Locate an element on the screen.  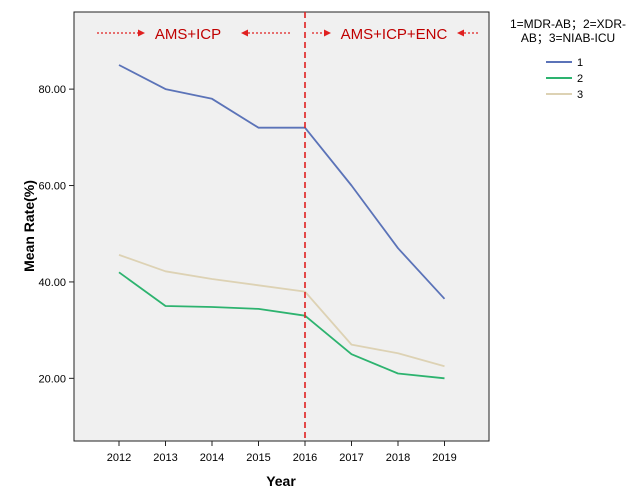
x-tick-label: 2013 is located at coordinates (165, 458).